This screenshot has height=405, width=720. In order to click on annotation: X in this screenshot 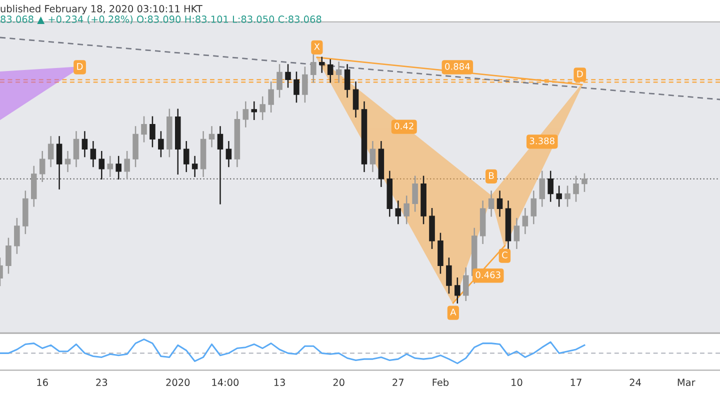, I will do `click(317, 46)`.